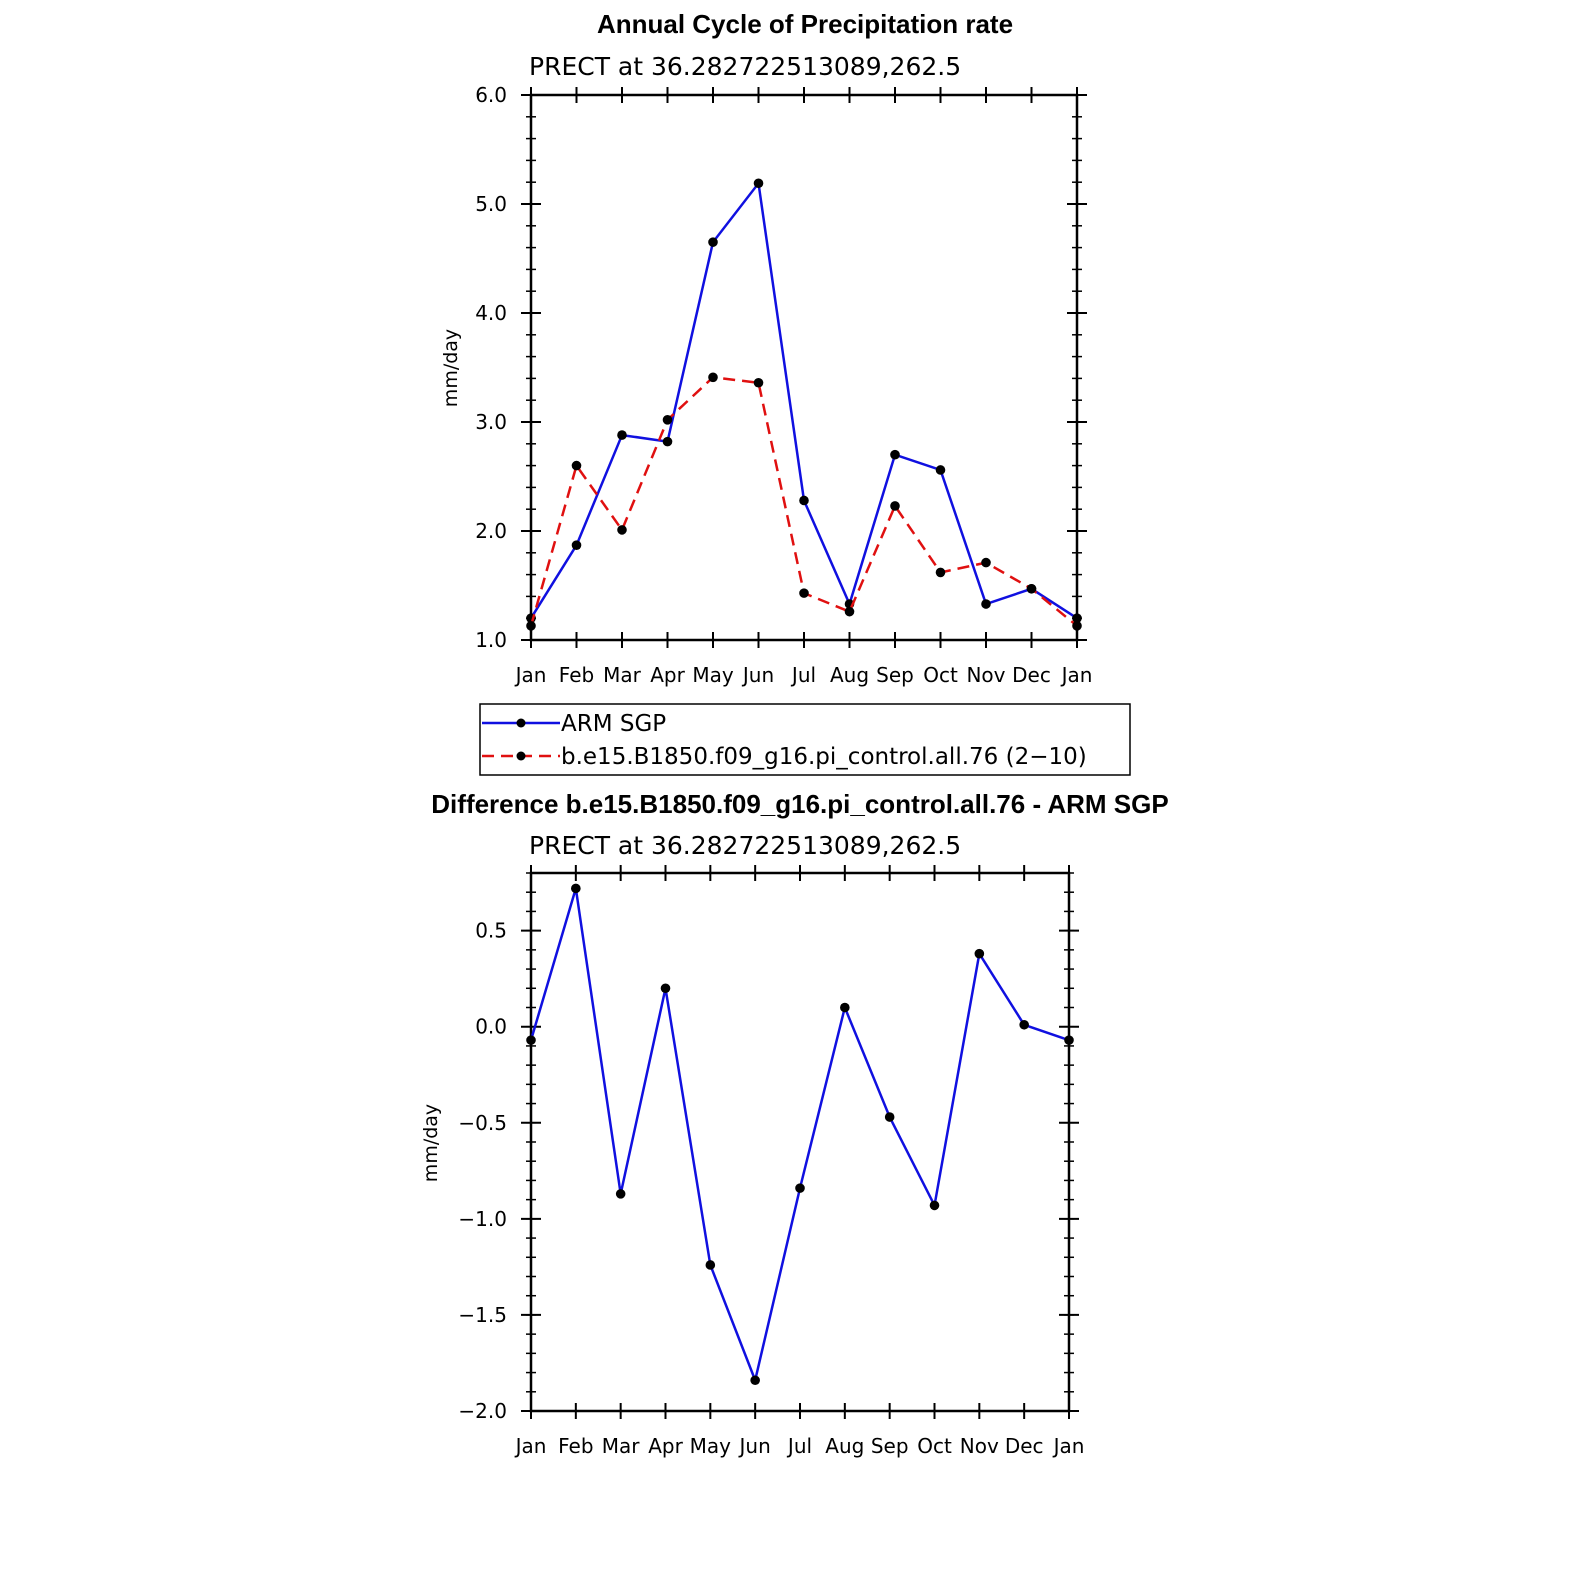 The image size is (1574, 1574). What do you see at coordinates (491, 204) in the screenshot?
I see `y-tick-label: 5.0` at bounding box center [491, 204].